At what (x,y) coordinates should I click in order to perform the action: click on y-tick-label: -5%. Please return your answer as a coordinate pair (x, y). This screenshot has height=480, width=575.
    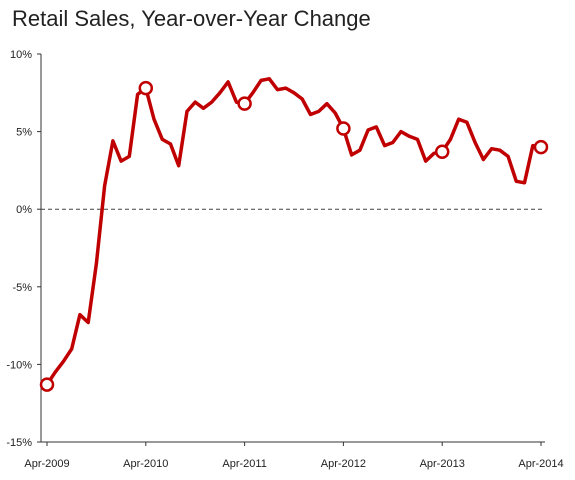
    Looking at the image, I should click on (22, 288).